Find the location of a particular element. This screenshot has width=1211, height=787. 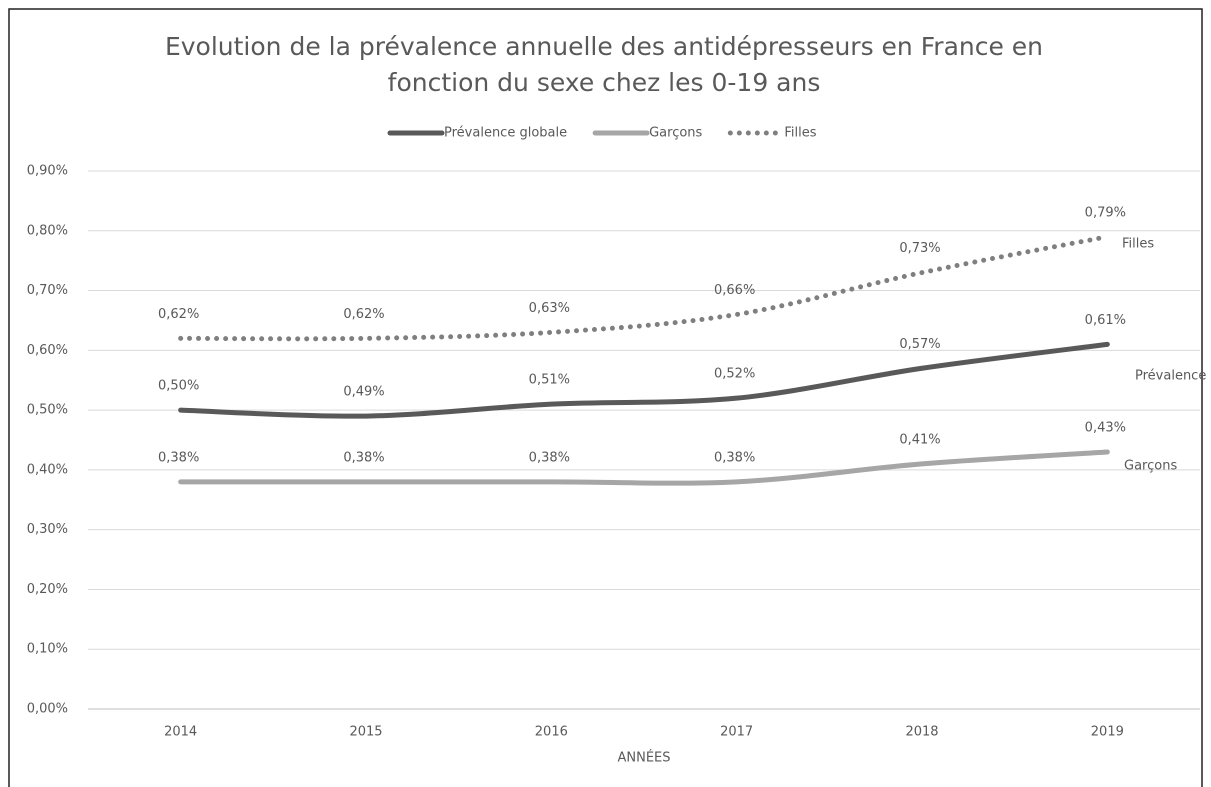

title-line: fonction du sexe chez les 0-19 ans is located at coordinates (604, 82).